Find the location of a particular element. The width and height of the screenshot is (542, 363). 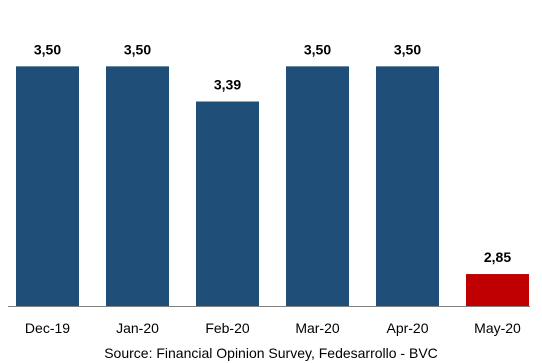

data-label-apr-20: 3,50 is located at coordinates (407, 49).